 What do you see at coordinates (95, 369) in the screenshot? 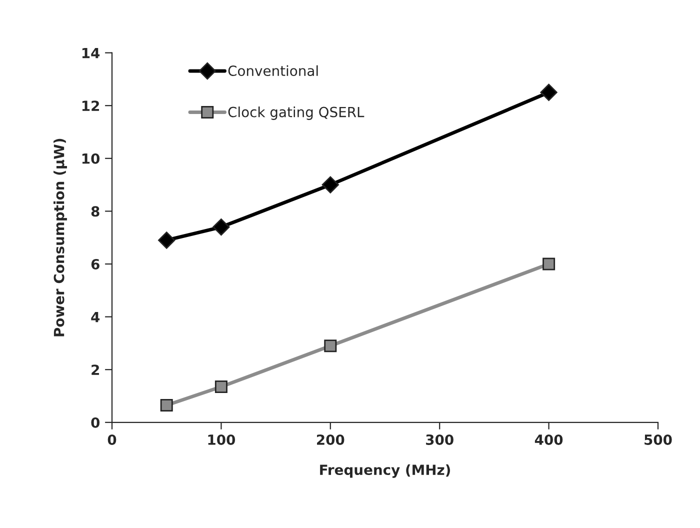
I see `y-tick-label: 2` at bounding box center [95, 369].